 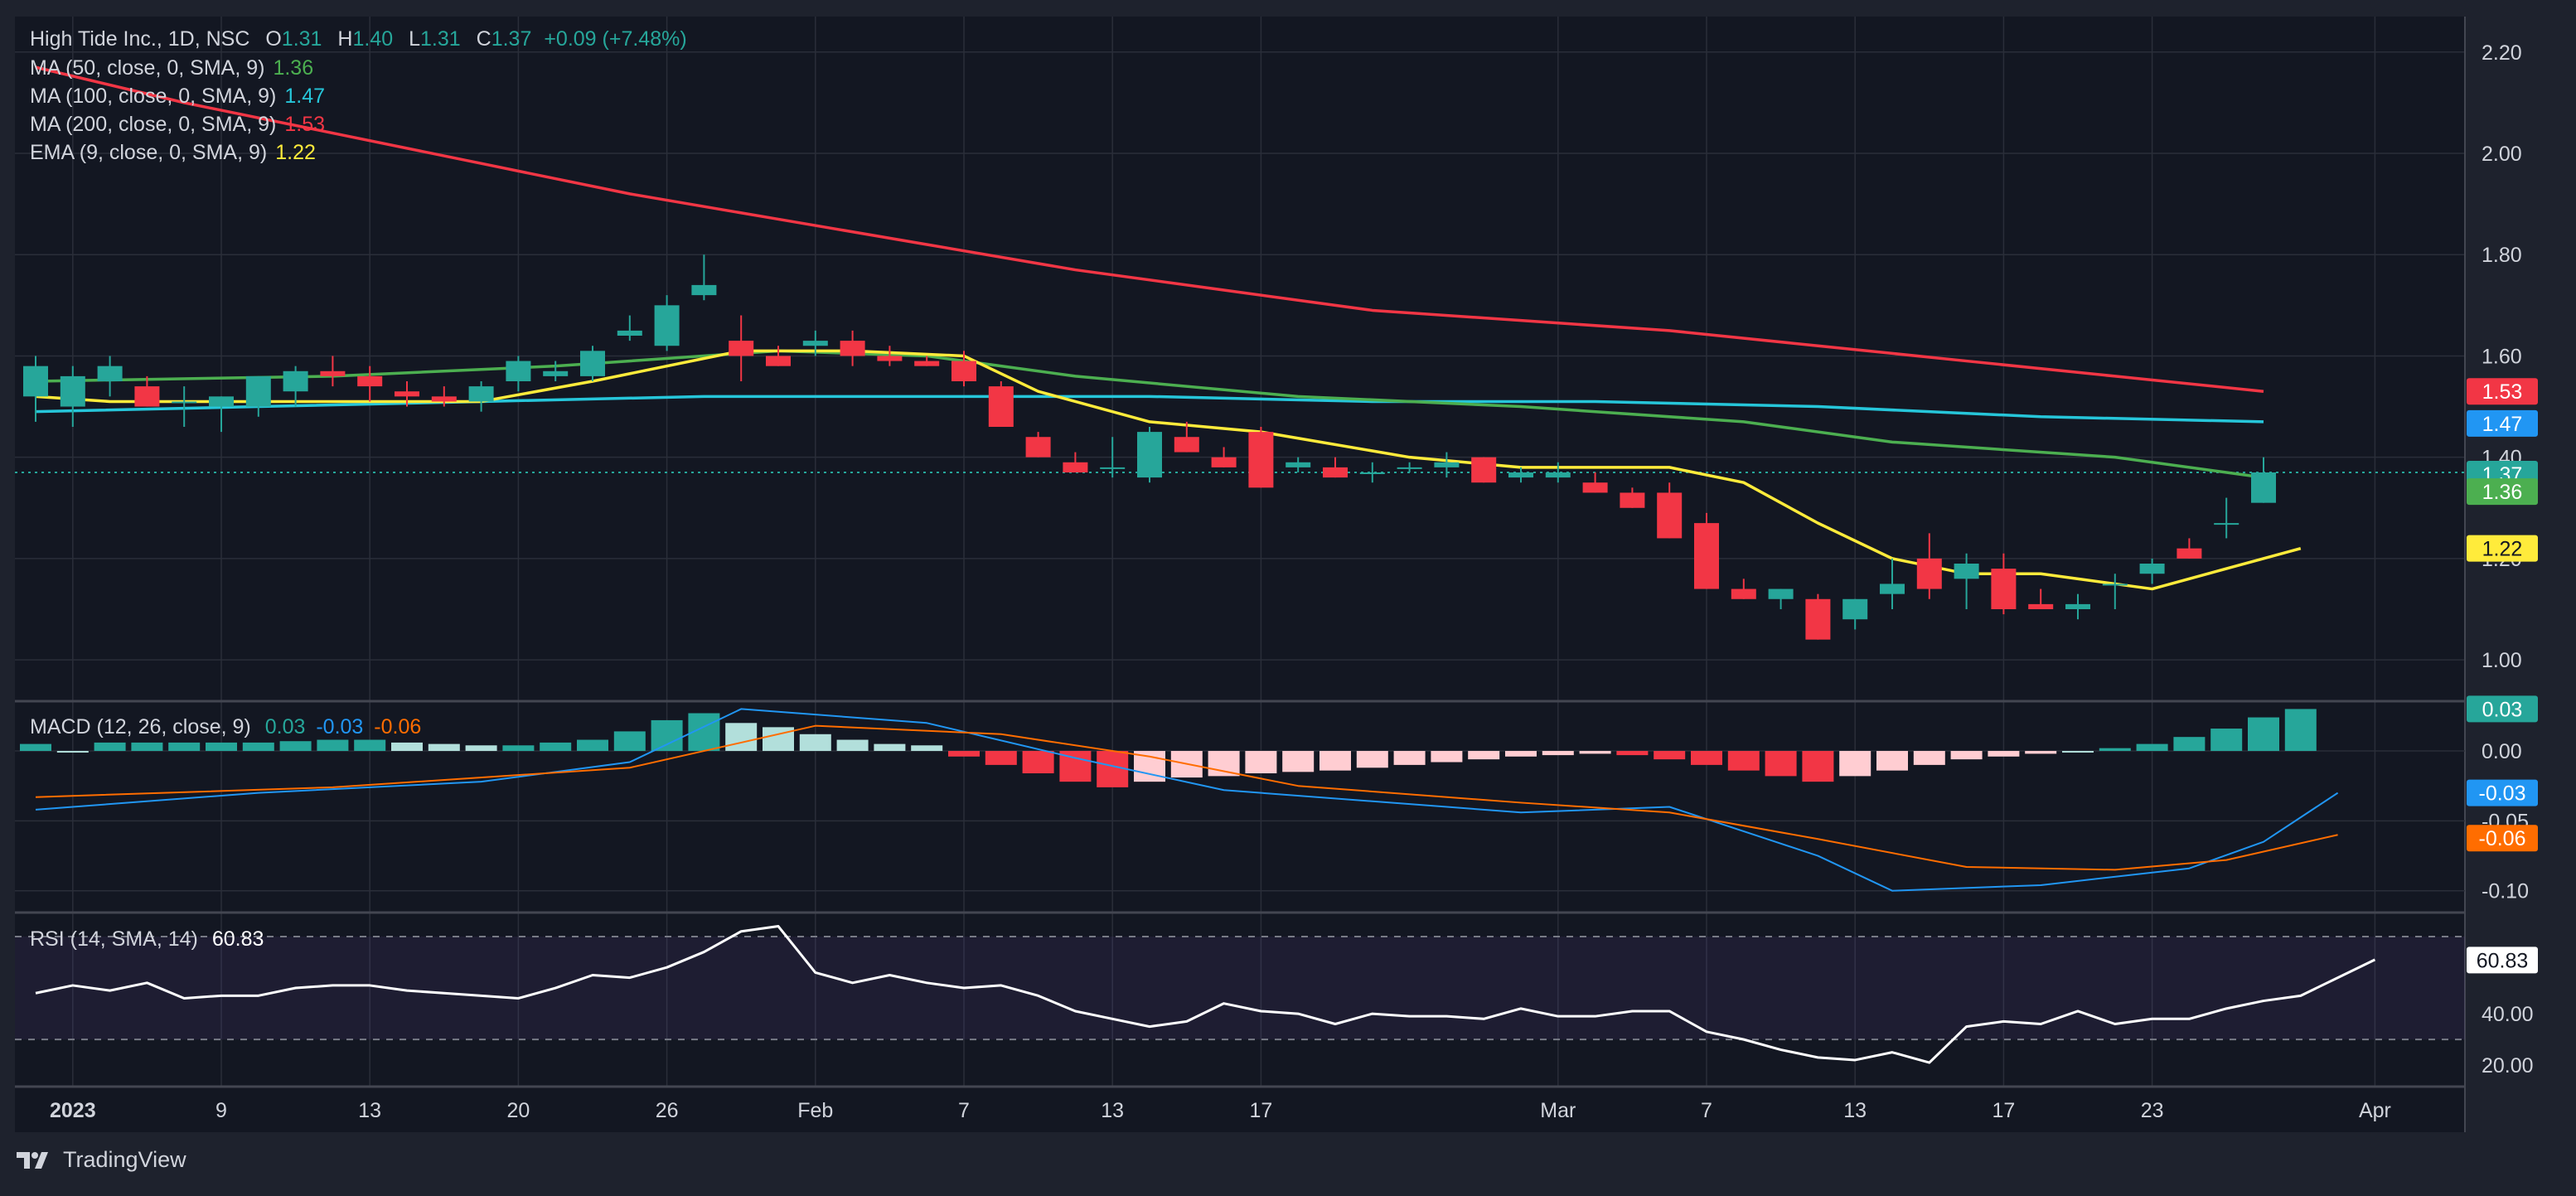 What do you see at coordinates (73, 1110) in the screenshot?
I see `time-tick-label: 2023` at bounding box center [73, 1110].